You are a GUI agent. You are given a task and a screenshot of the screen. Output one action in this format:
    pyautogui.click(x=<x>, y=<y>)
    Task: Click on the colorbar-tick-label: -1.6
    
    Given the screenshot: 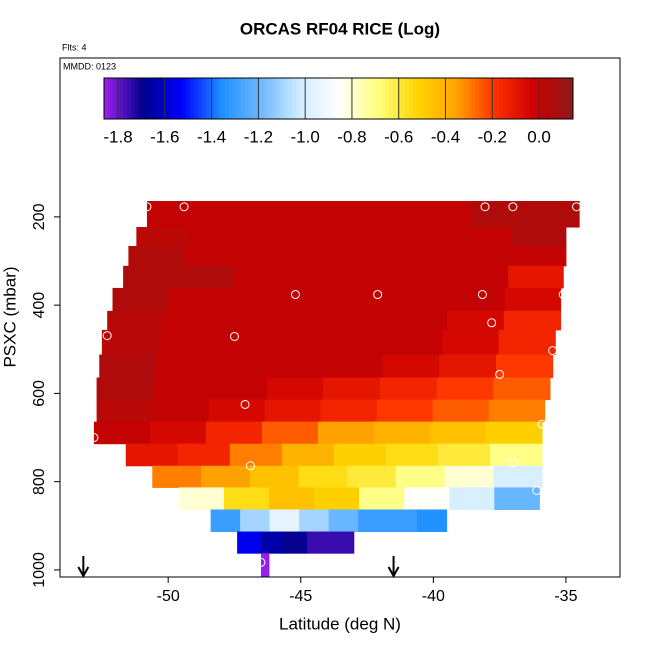 What is the action you would take?
    pyautogui.click(x=164, y=136)
    